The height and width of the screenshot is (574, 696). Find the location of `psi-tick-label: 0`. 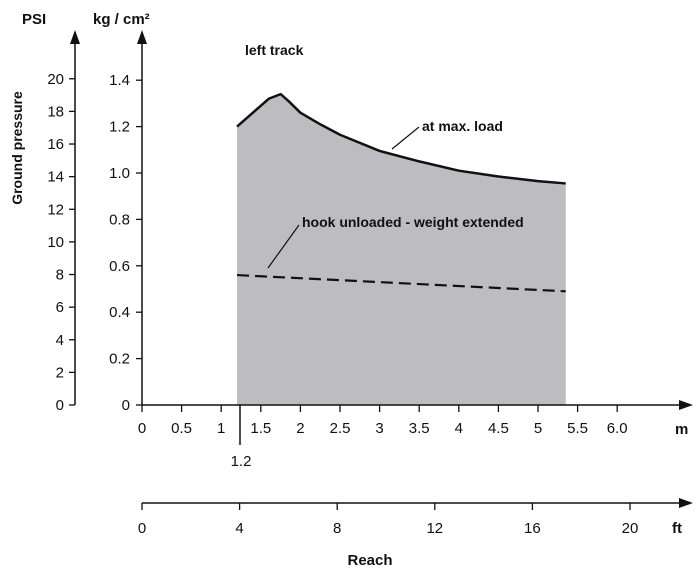

psi-tick-label: 0 is located at coordinates (60, 405).